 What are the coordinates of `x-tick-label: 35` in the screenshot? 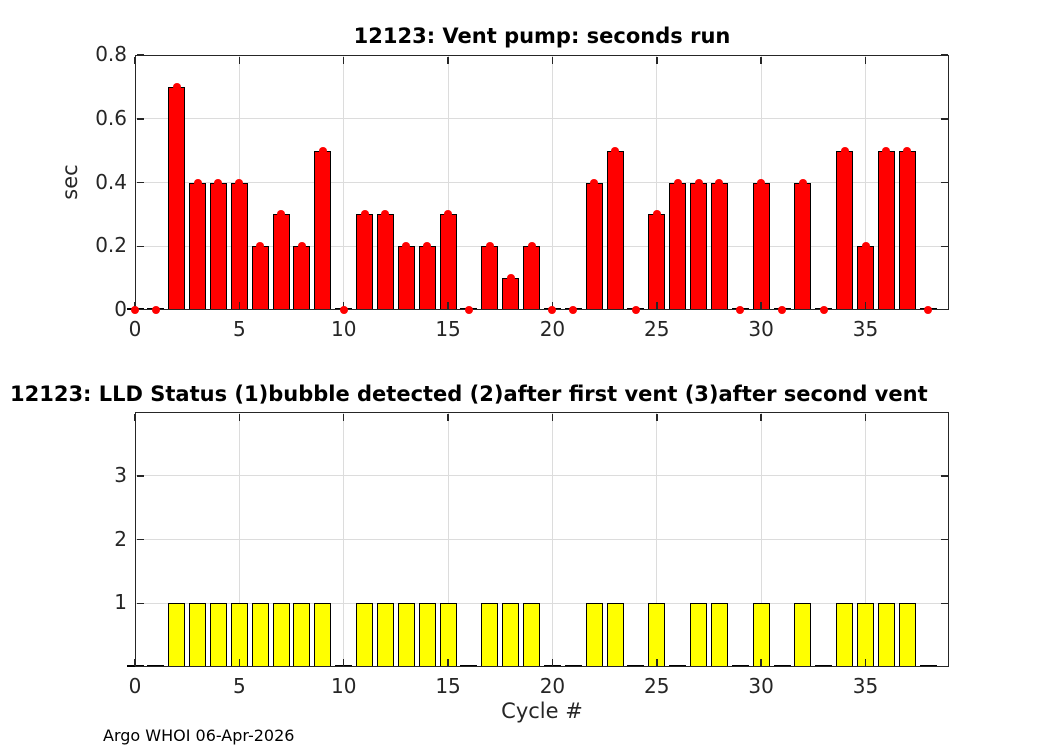 It's located at (865, 329).